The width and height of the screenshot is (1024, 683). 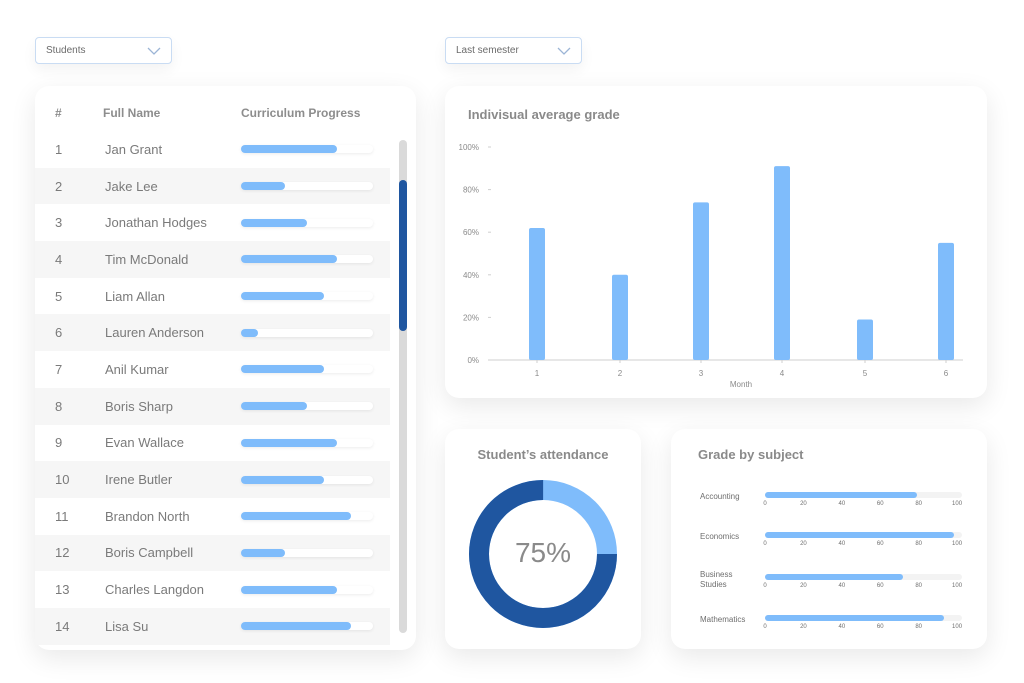 What do you see at coordinates (62, 626) in the screenshot?
I see `row-number: 14` at bounding box center [62, 626].